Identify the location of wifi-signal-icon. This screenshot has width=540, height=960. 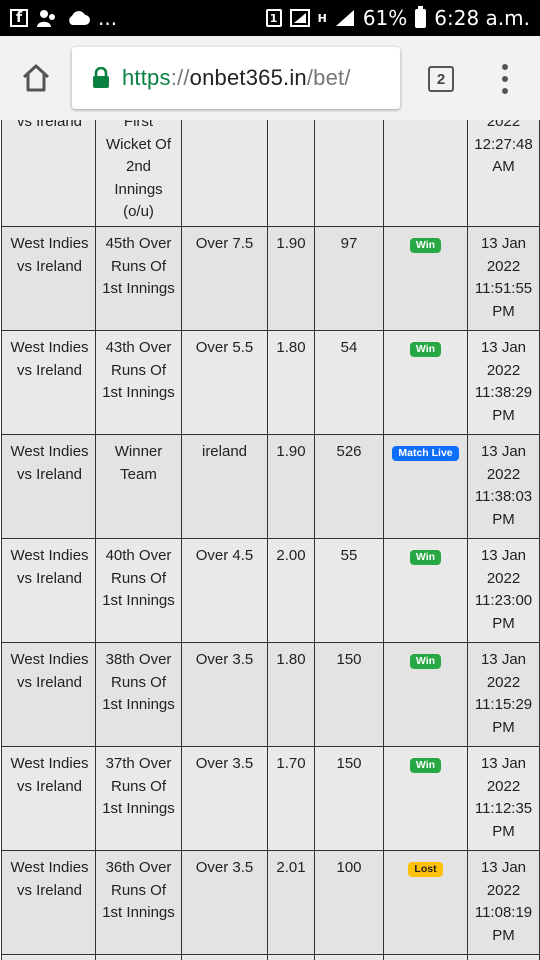
(299, 18).